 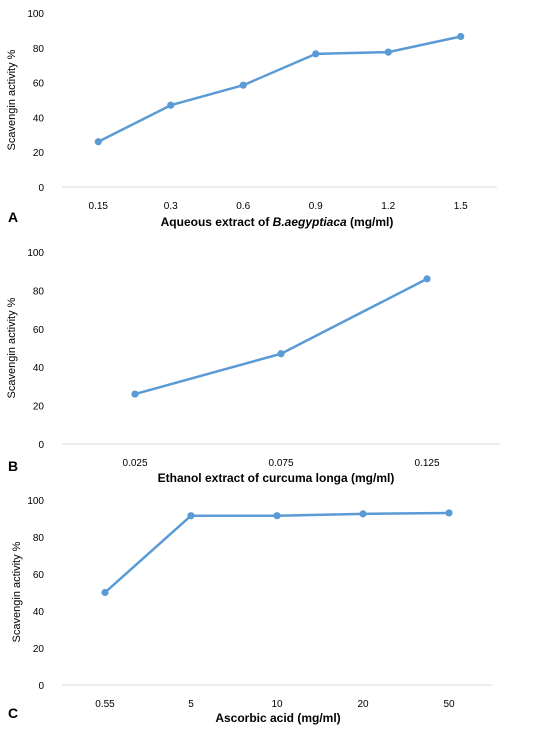 I want to click on x-axis-label-part: Ascorbic acid (mg/ml), so click(x=277, y=718).